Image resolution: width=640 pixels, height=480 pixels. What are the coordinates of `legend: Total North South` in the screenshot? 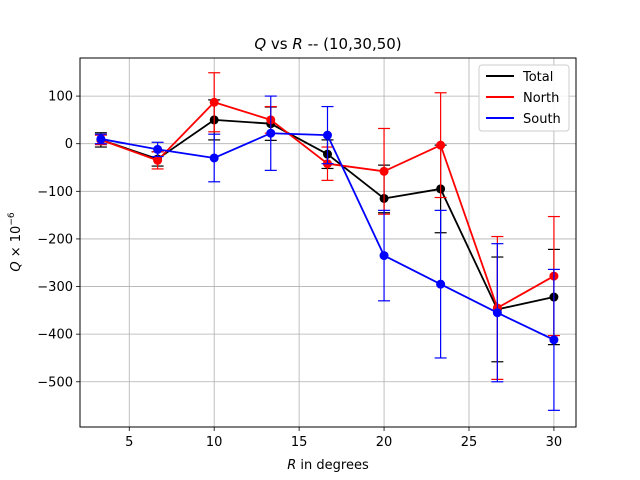 It's located at (524, 98).